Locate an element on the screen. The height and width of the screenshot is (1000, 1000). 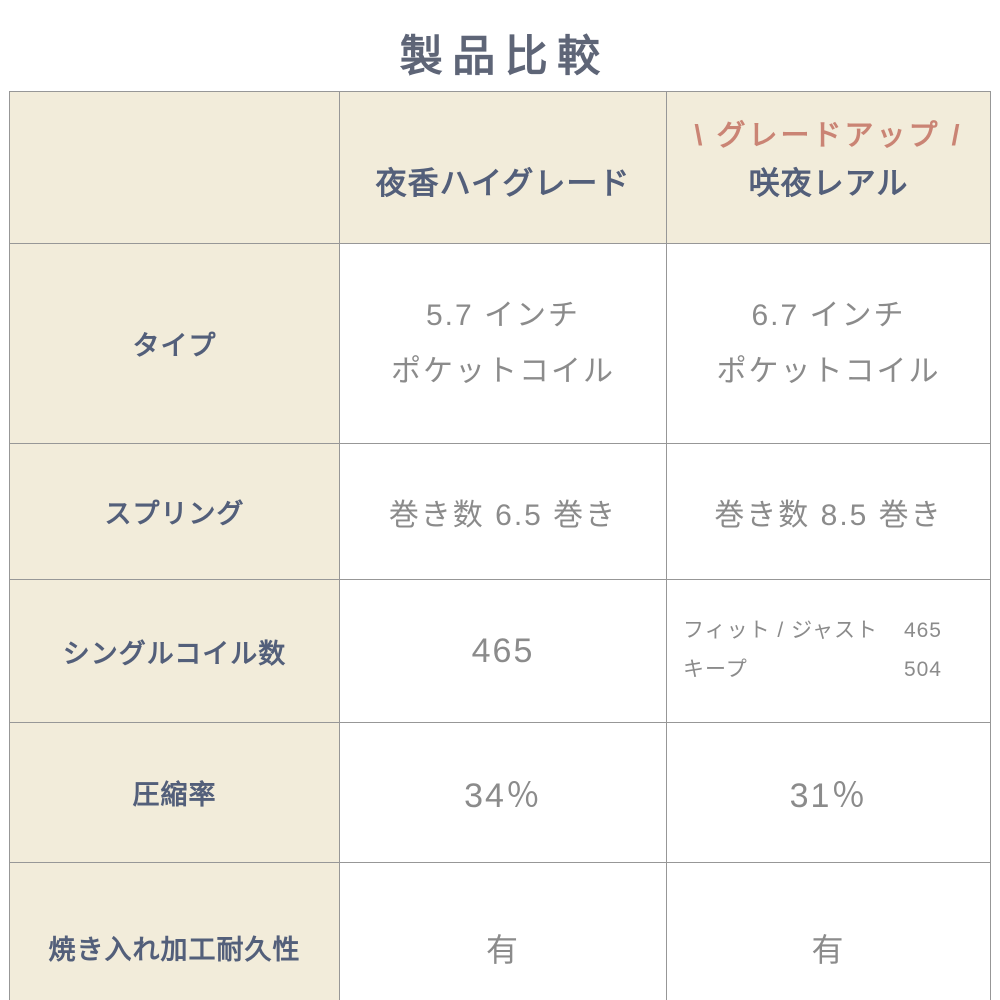
table-row-compression-rate: 圧縮率 34％ 31％ is located at coordinates (500, 792).